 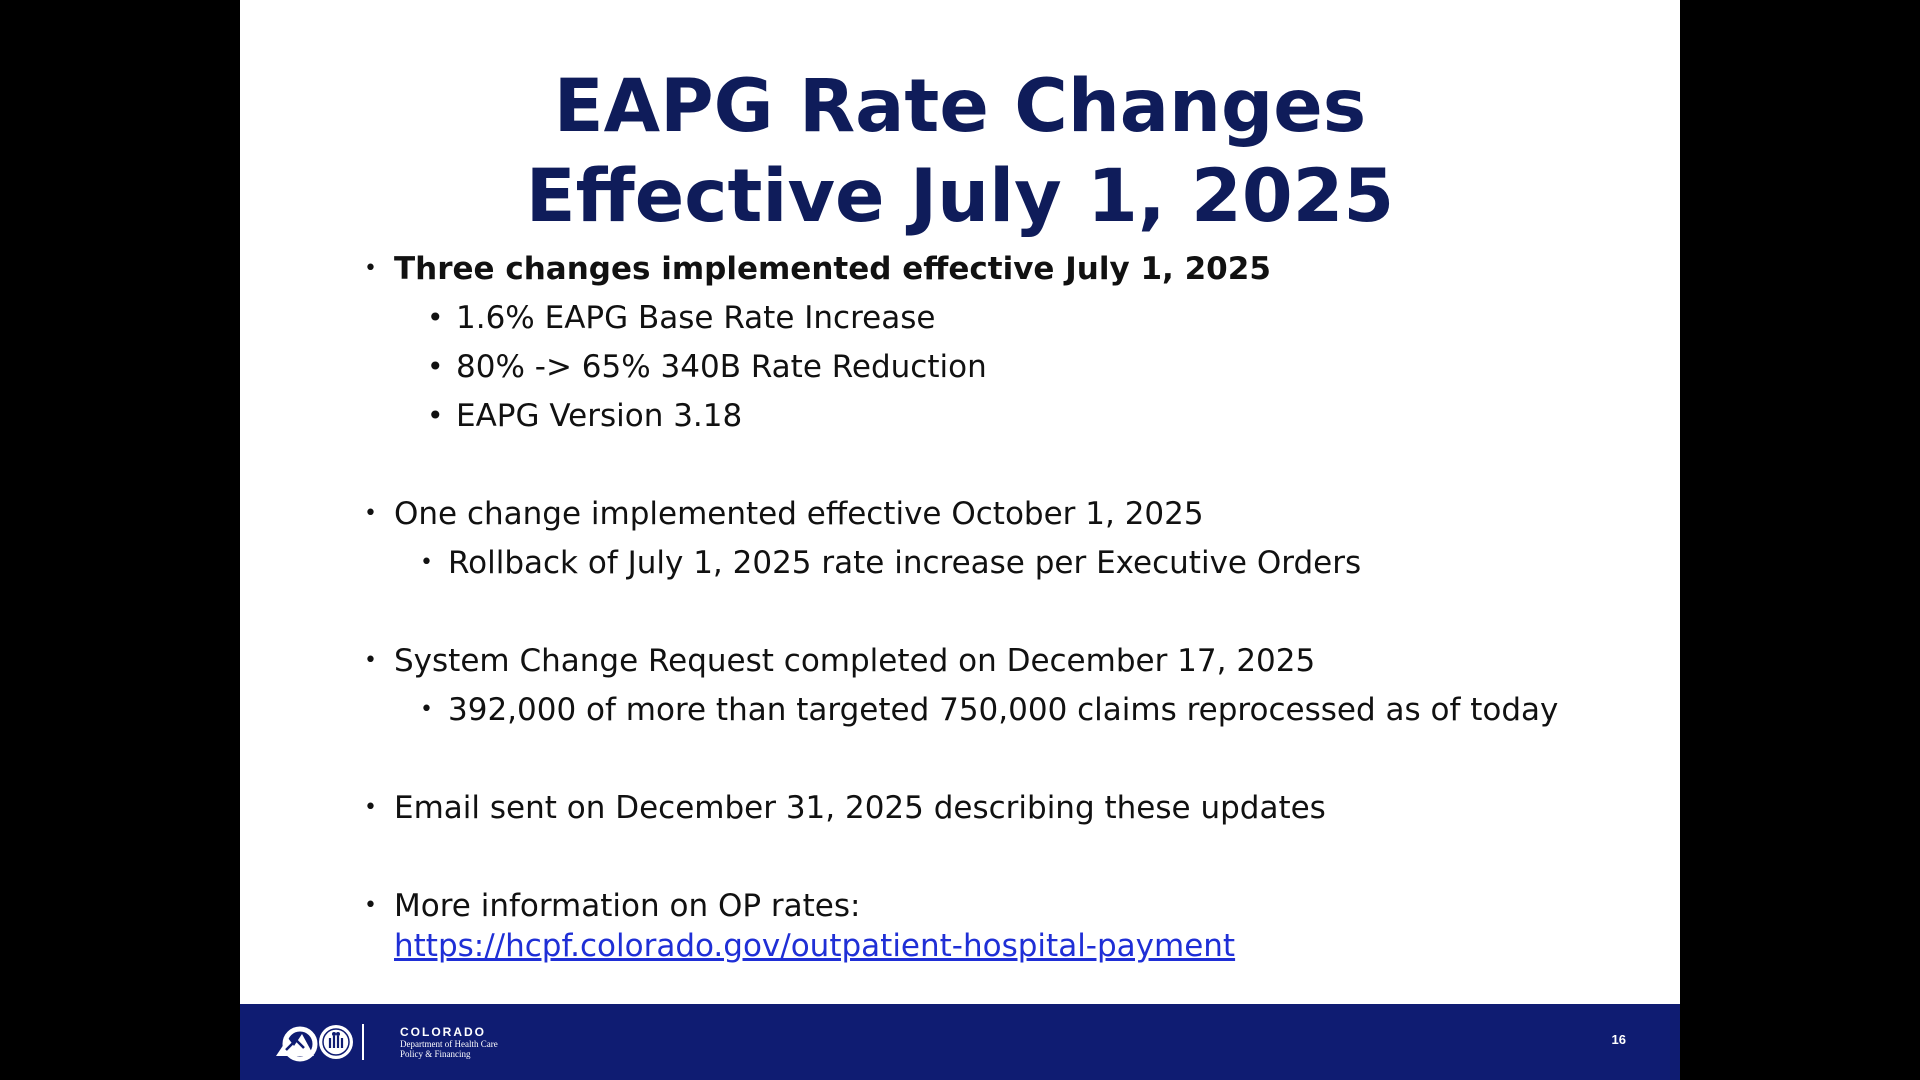 I want to click on slide-title-line-2: Effective July 1, 2025, so click(x=960, y=196).